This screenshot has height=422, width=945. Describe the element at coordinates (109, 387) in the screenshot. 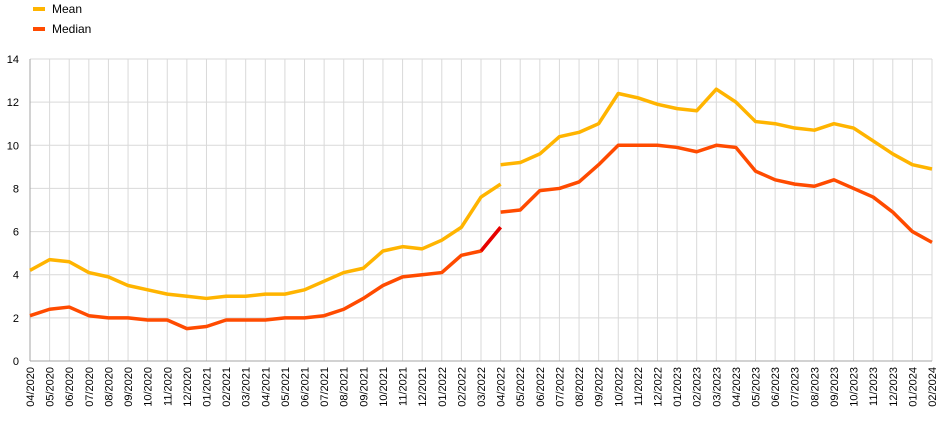

I see `x-tick-label: 08/2020` at that location.